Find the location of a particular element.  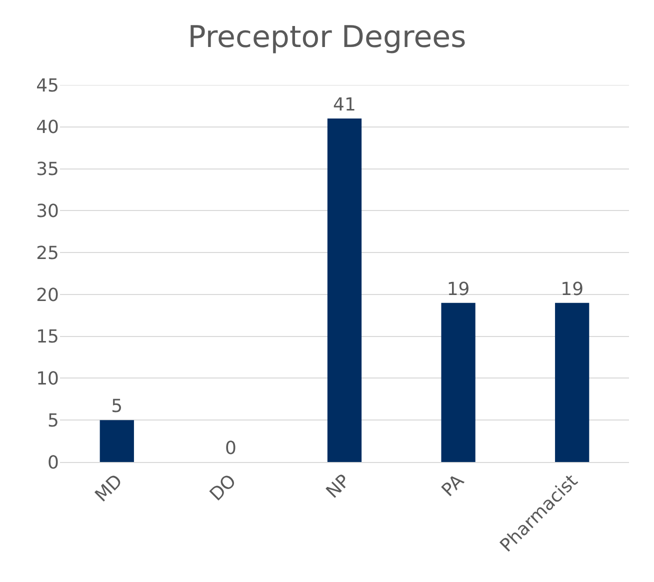

data-label: 5 is located at coordinates (117, 407).